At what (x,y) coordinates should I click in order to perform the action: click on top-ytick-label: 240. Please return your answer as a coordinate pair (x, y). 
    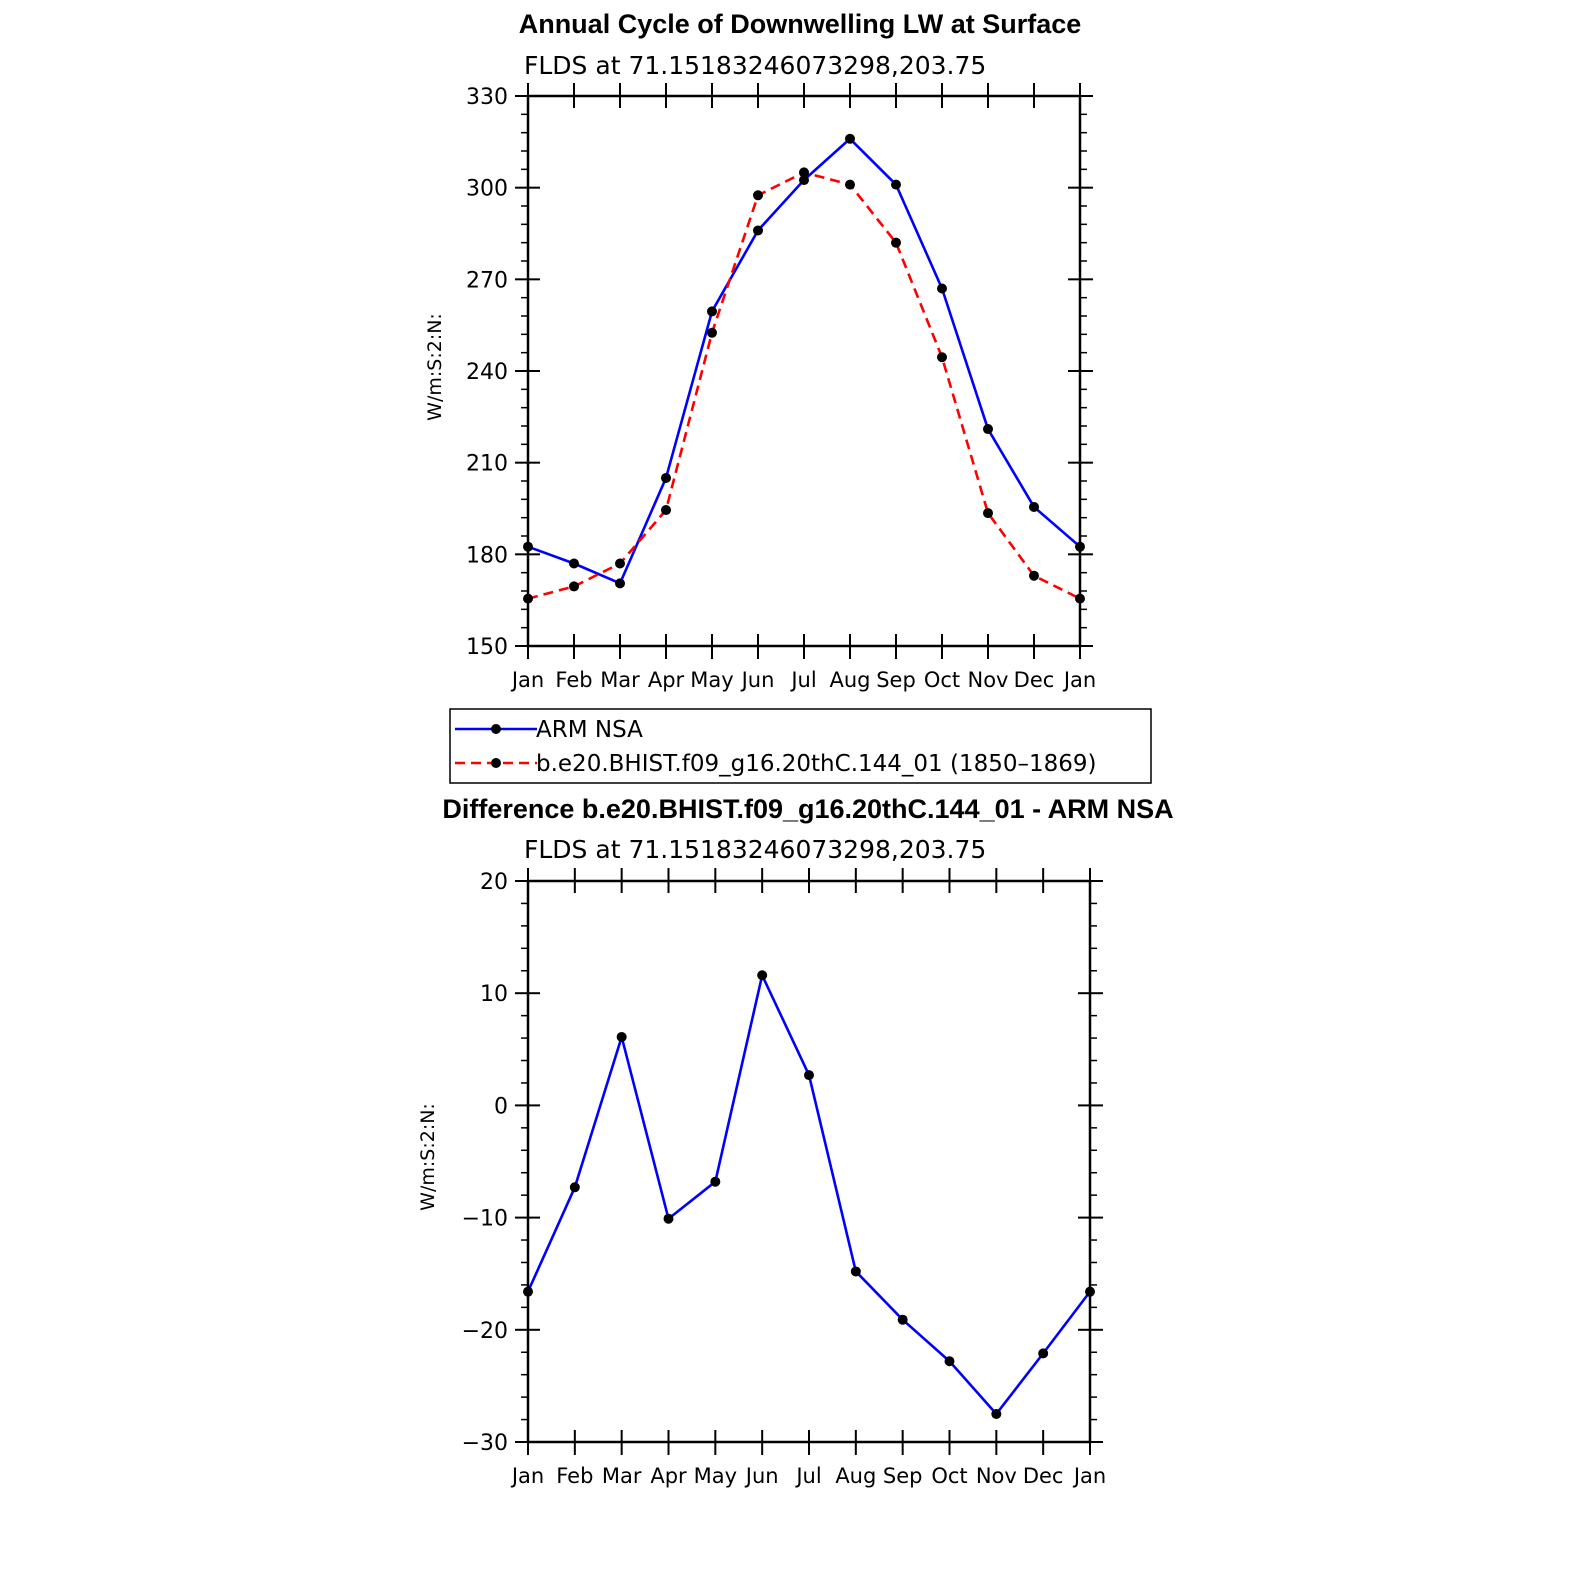
    Looking at the image, I should click on (487, 372).